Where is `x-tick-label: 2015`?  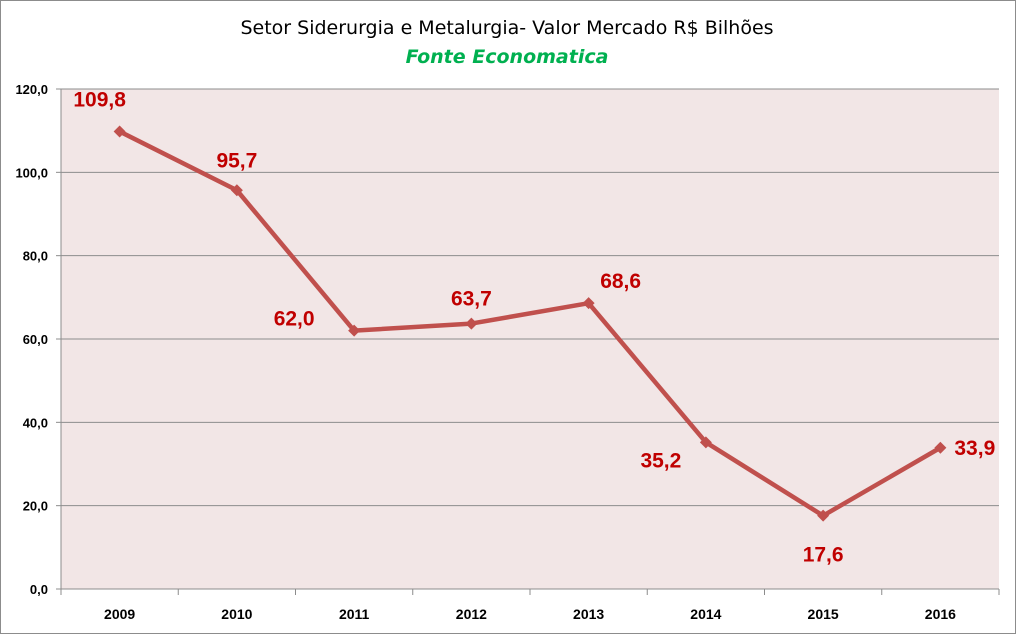 x-tick-label: 2015 is located at coordinates (823, 614).